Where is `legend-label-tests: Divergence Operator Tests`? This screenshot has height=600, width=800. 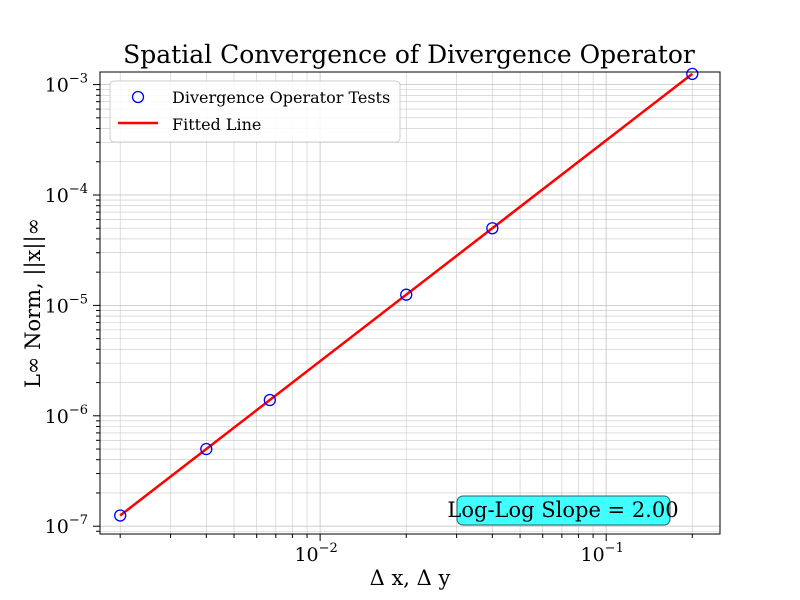 legend-label-tests: Divergence Operator Tests is located at coordinates (281, 97).